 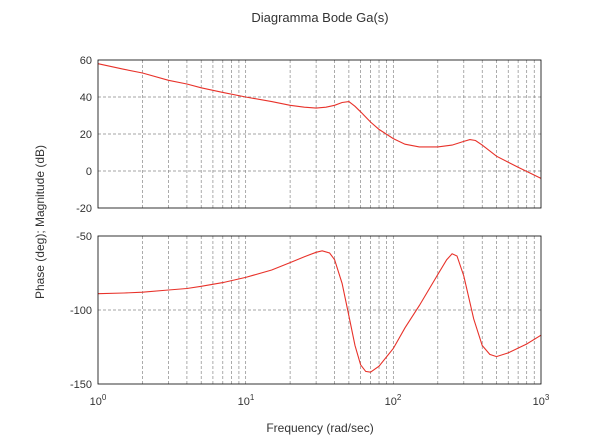 I want to click on x-tick-10e0: 10⁰, so click(x=98, y=400).